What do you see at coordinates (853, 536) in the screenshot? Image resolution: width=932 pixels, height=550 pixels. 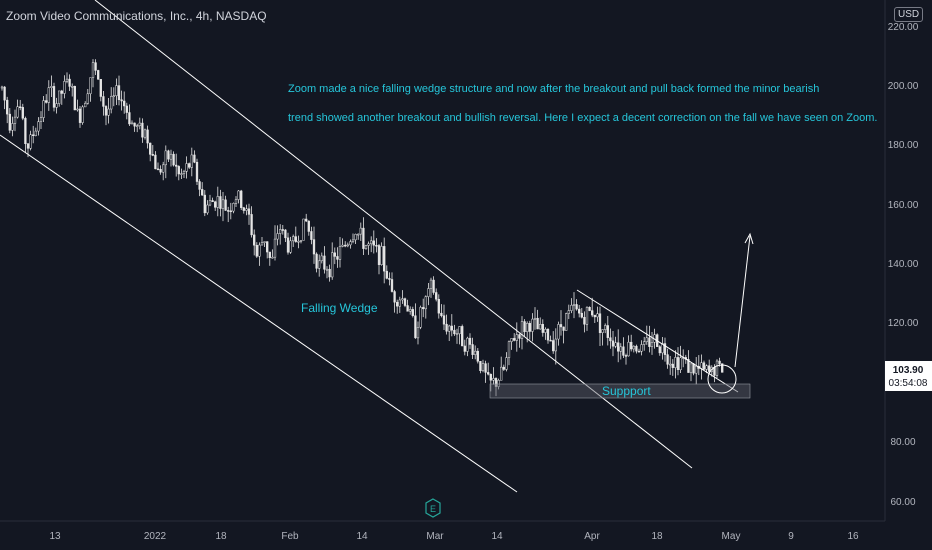 I see `x-tick-label: 16` at bounding box center [853, 536].